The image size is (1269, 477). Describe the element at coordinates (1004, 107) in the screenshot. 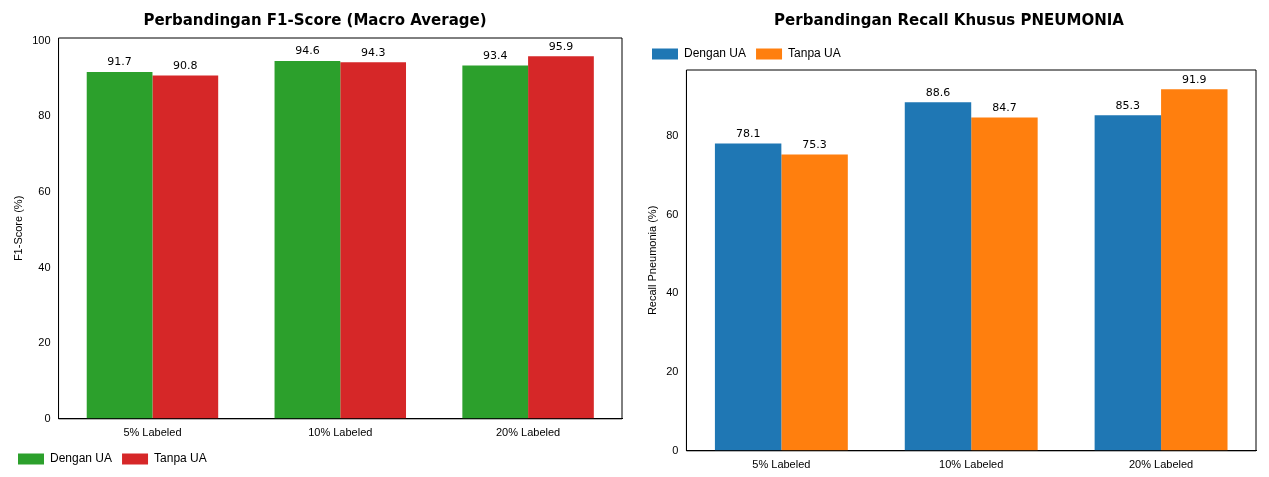

I see `data-label: 84.7` at that location.